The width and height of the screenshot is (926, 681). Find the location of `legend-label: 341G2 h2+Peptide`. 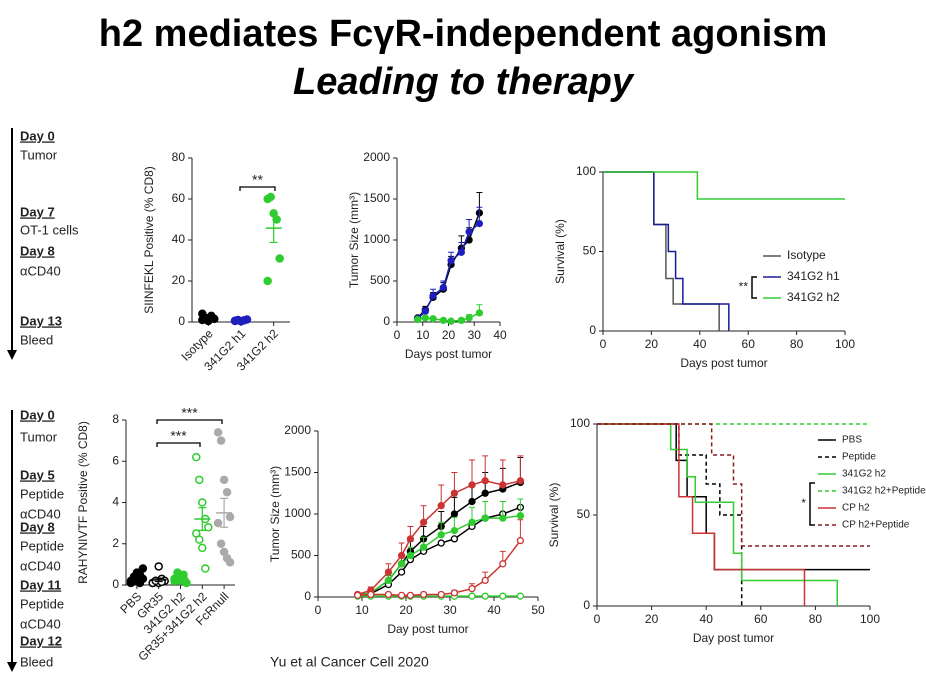

legend-label: 341G2 h2+Peptide is located at coordinates (884, 491).